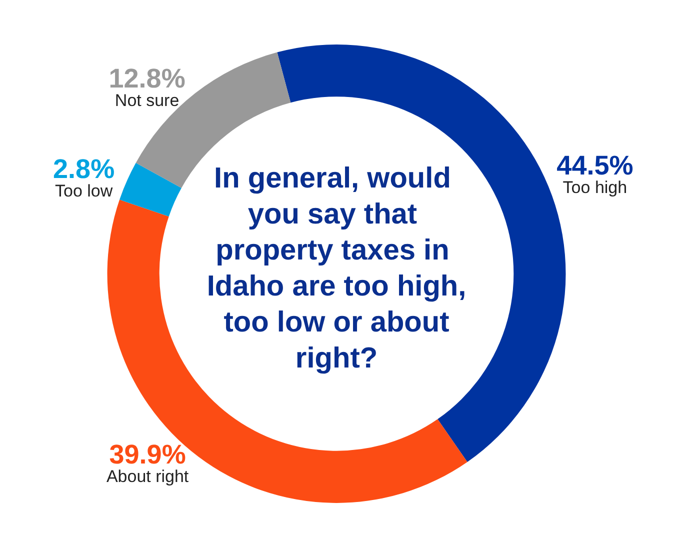  What do you see at coordinates (595, 187) in the screenshot?
I see `slice-label: Too high` at bounding box center [595, 187].